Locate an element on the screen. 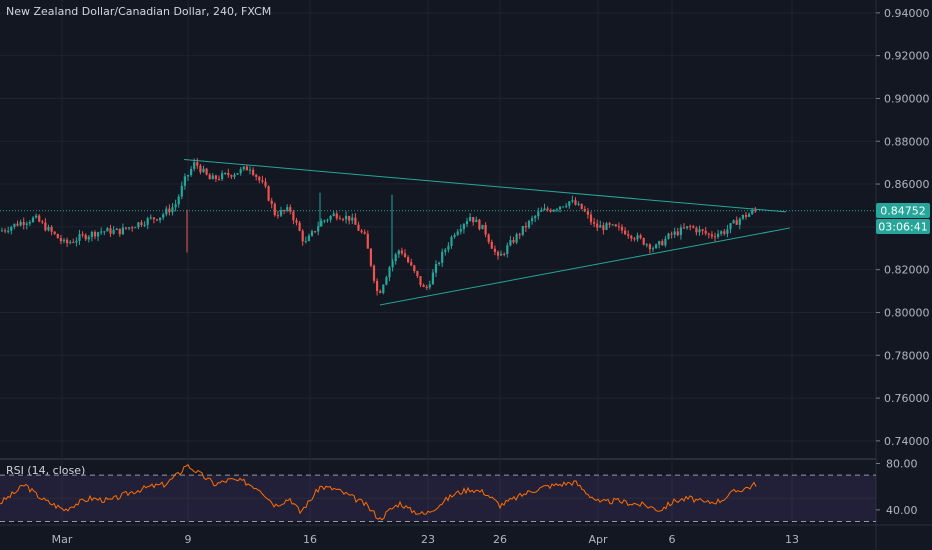 Image resolution: width=932 pixels, height=550 pixels. price-tick-label: 0.90000 is located at coordinates (907, 98).